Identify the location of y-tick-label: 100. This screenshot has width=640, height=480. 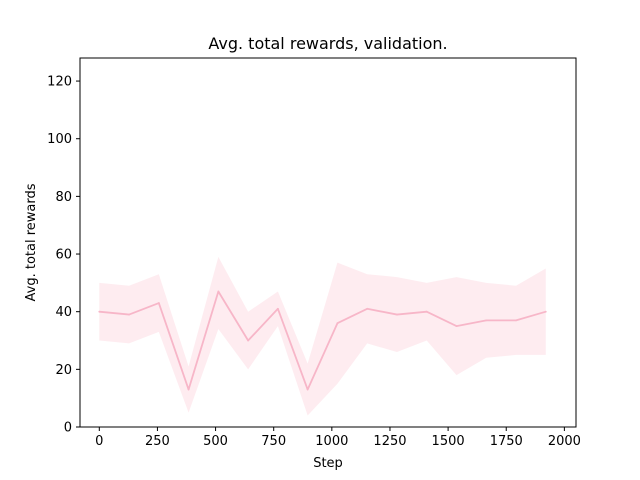
(59, 139).